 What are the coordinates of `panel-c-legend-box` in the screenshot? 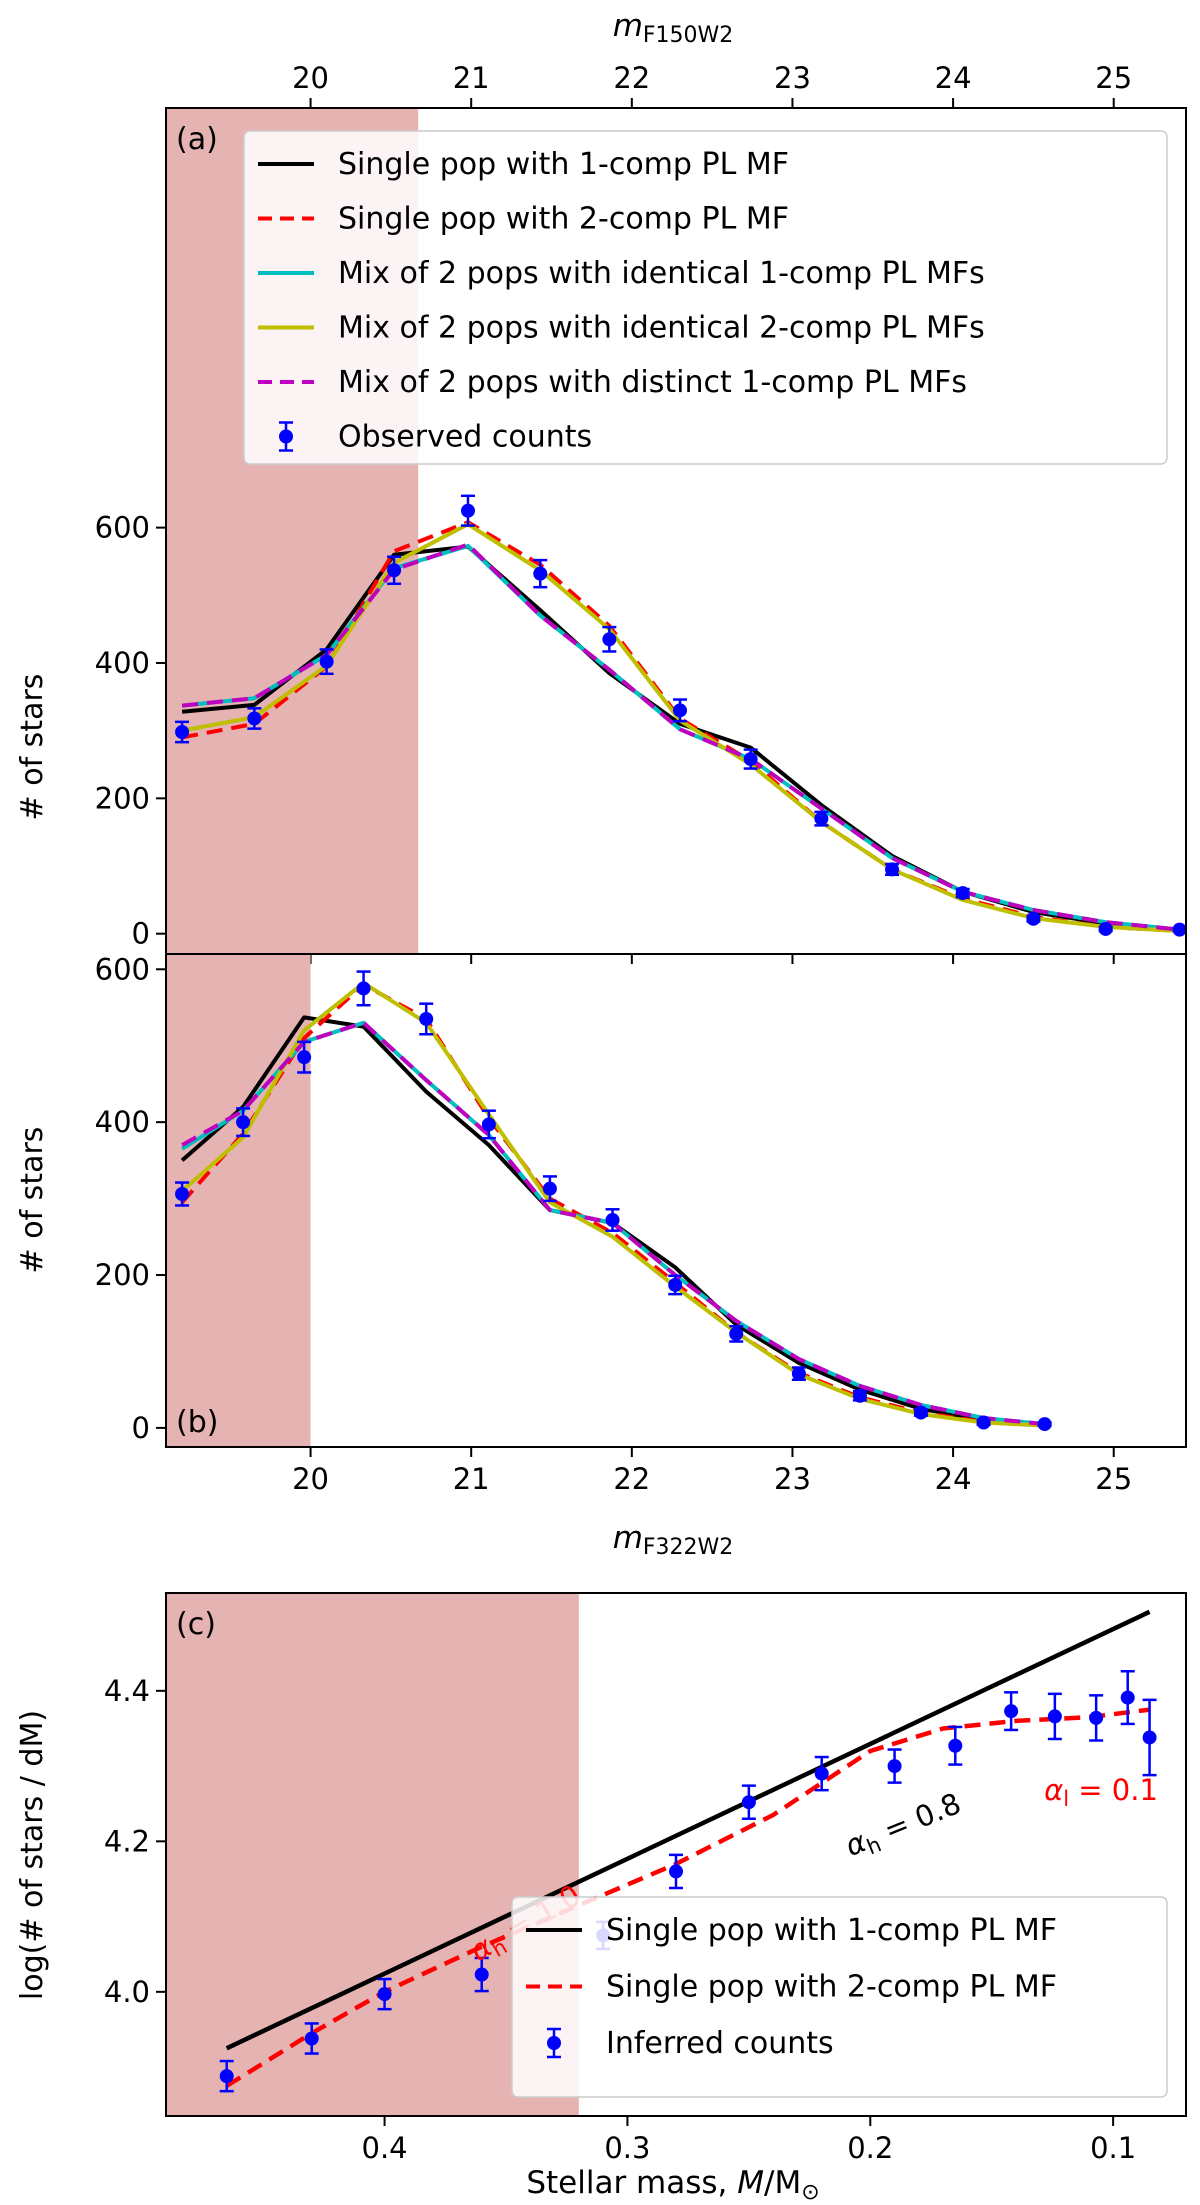 It's located at (839, 1997).